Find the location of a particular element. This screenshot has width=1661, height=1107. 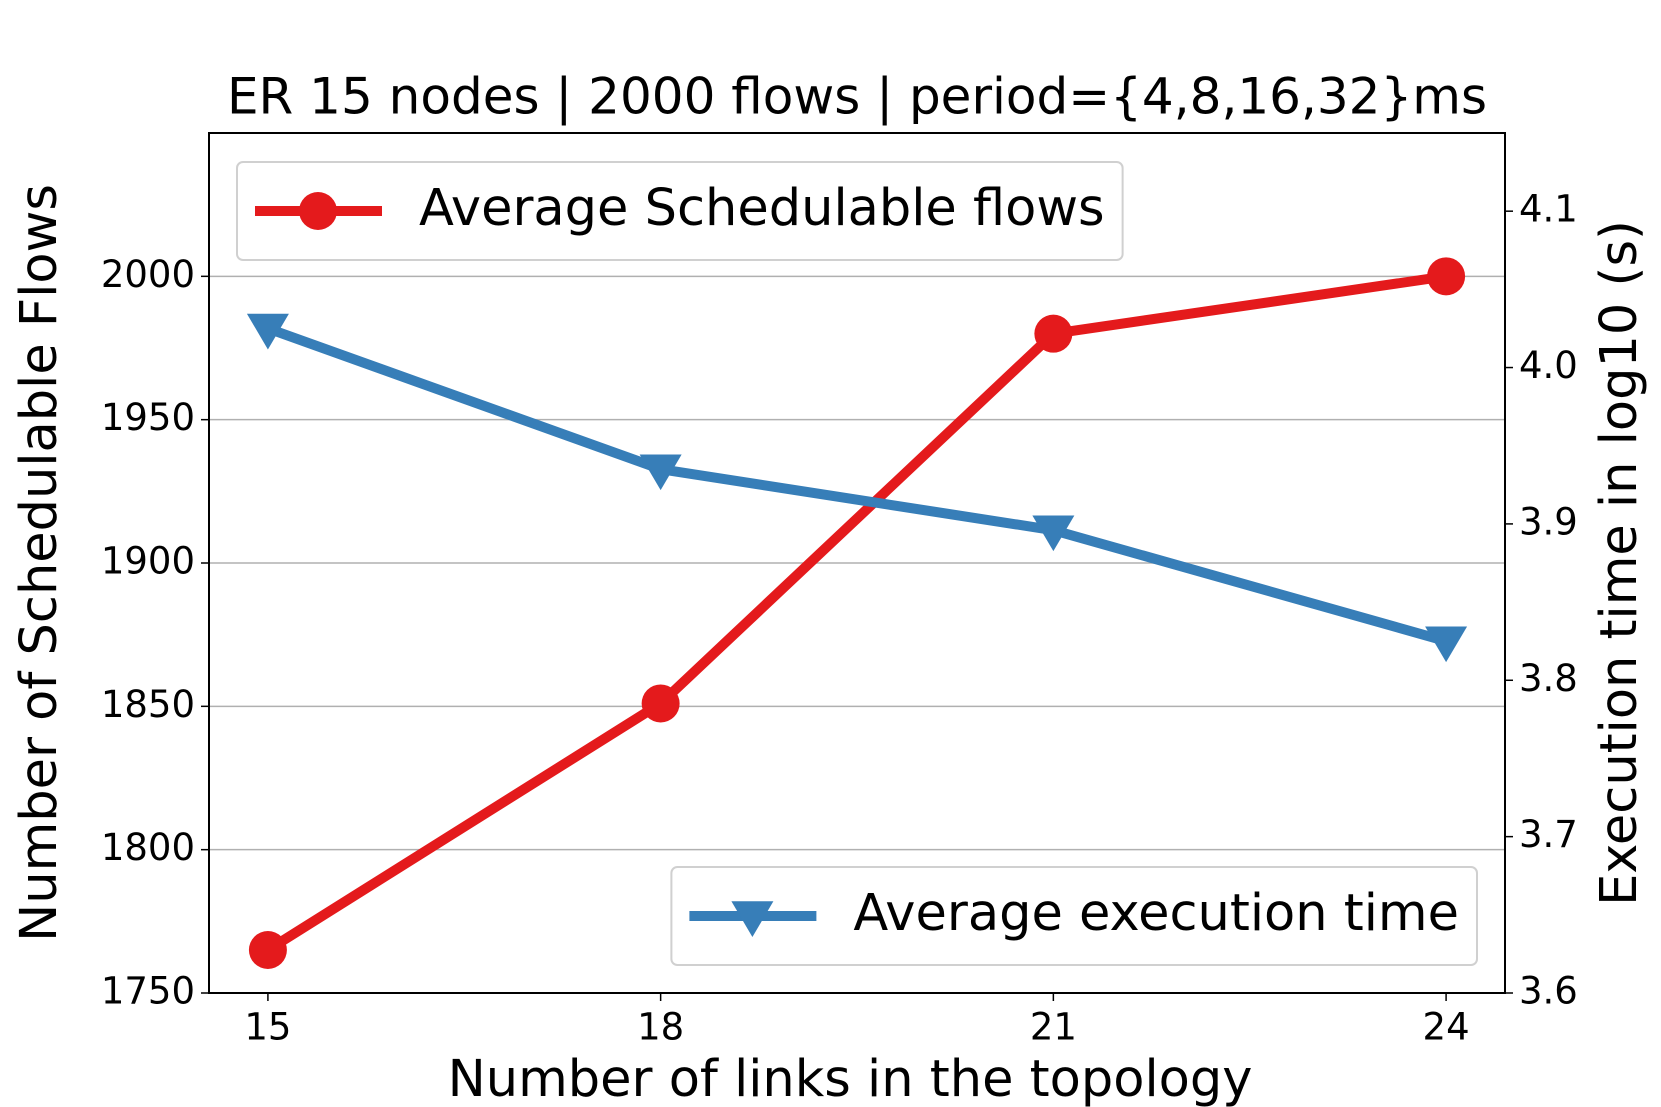

y-tick-label: 1800 is located at coordinates (148, 847).